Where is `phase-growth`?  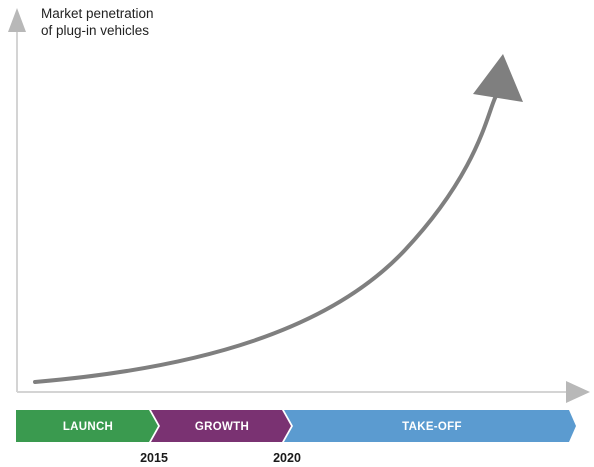 phase-growth is located at coordinates (221, 426).